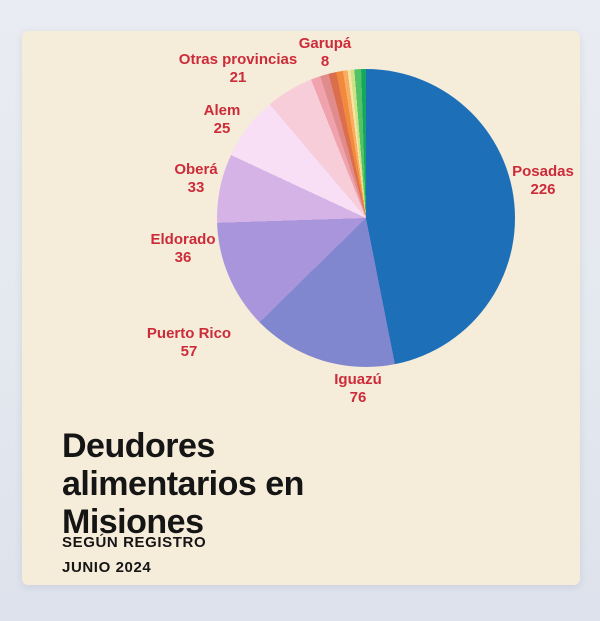 The image size is (600, 621). What do you see at coordinates (189, 351) in the screenshot?
I see `pie-label-value: 57` at bounding box center [189, 351].